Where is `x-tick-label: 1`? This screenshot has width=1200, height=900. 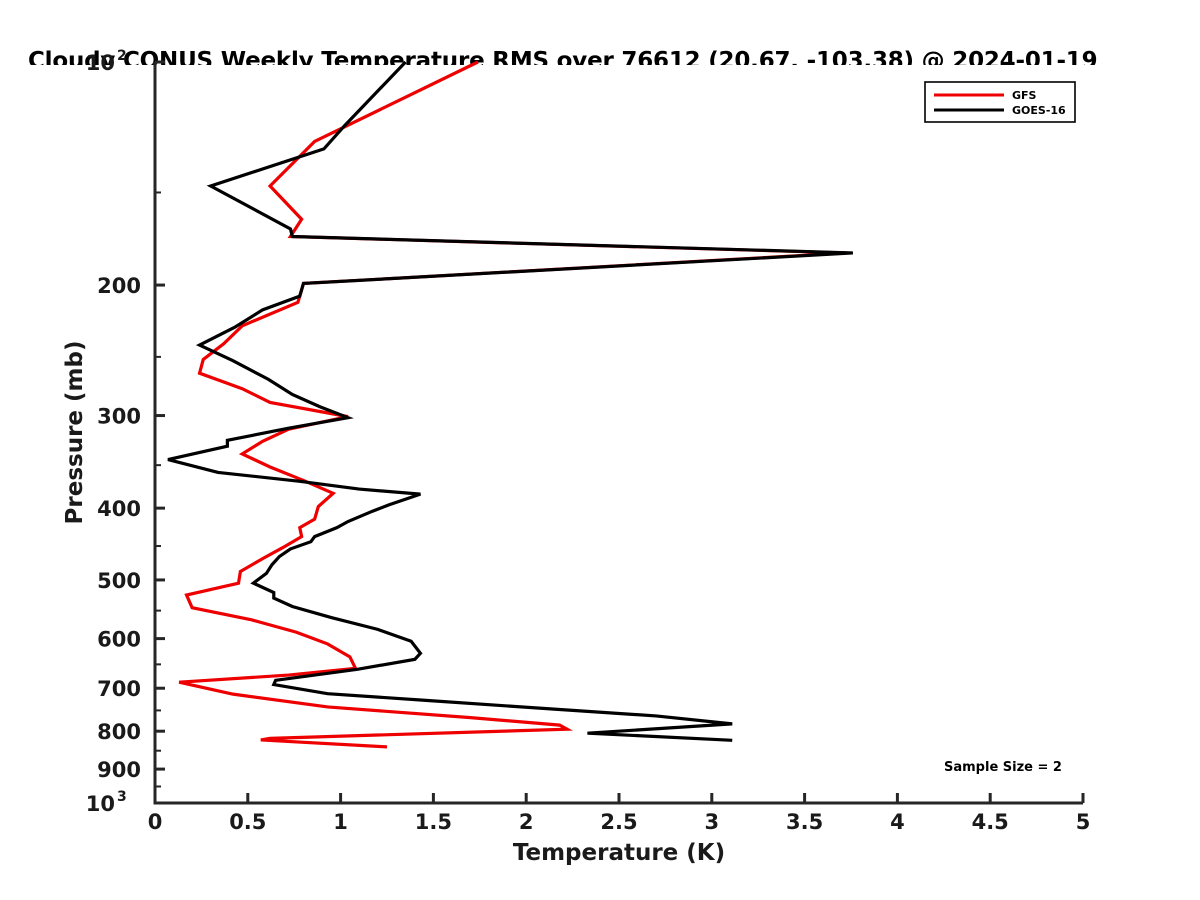 x-tick-label: 1 is located at coordinates (340, 822).